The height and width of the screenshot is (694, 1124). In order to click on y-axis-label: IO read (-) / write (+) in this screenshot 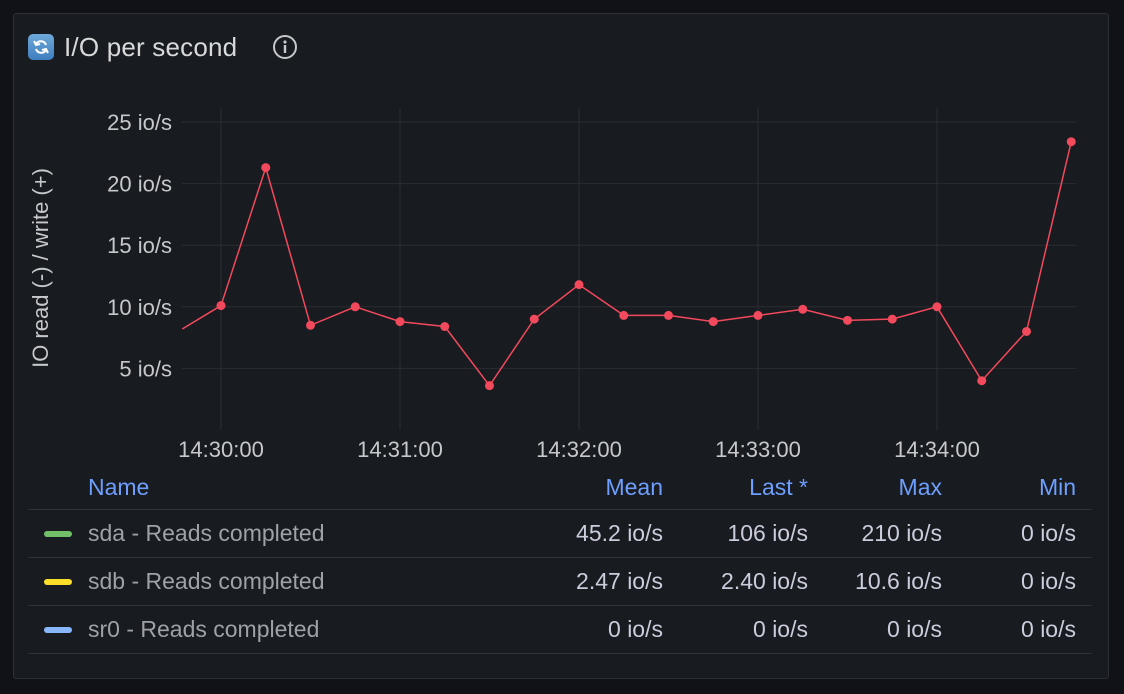, I will do `click(40, 268)`.